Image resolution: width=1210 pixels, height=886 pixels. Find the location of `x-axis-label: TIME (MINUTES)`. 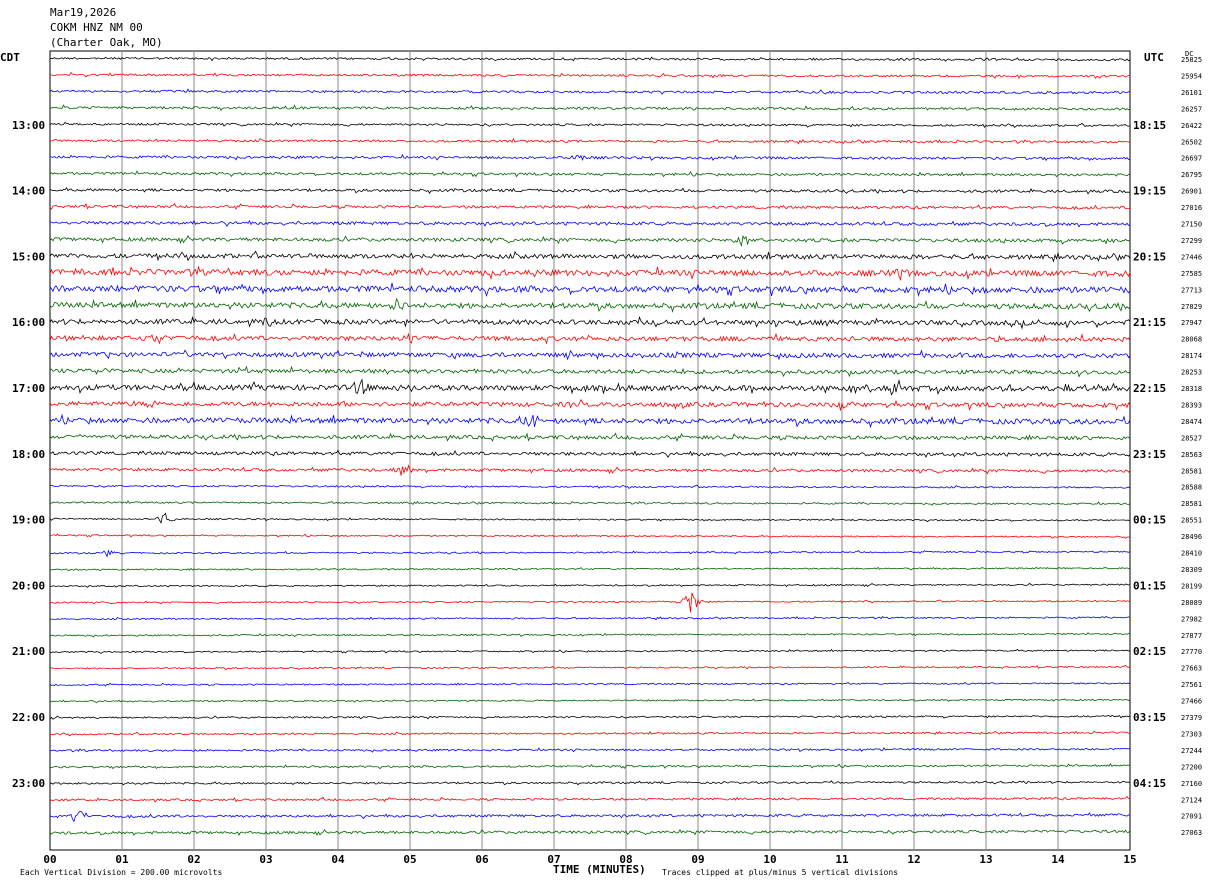

x-axis-label: TIME (MINUTES) is located at coordinates (599, 869).